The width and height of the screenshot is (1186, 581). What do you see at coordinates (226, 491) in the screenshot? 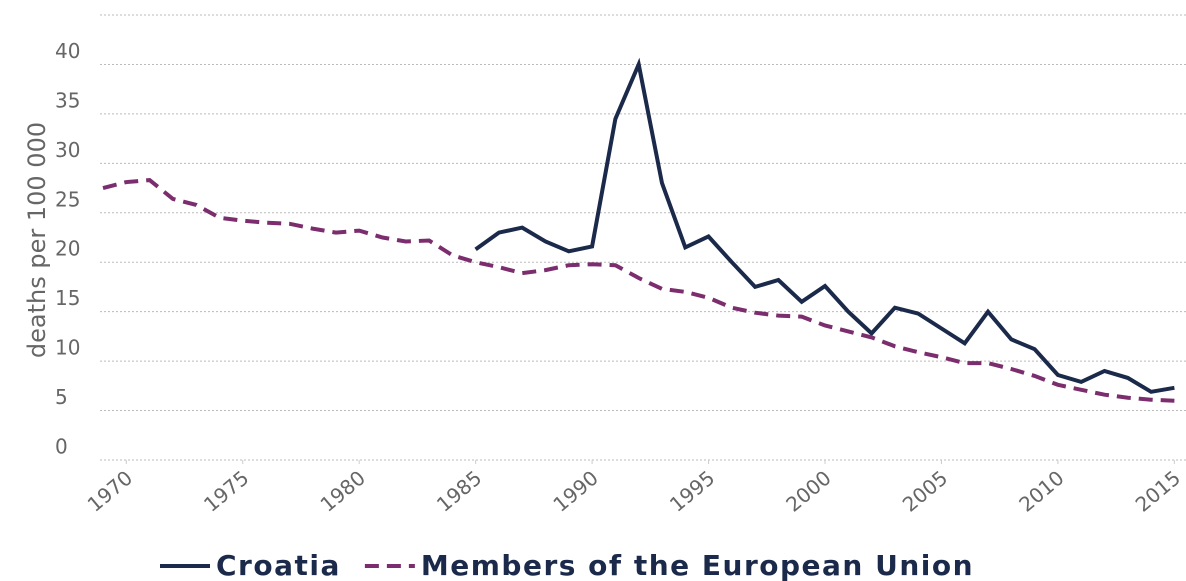
I see `x-tick-label: 1975` at bounding box center [226, 491].